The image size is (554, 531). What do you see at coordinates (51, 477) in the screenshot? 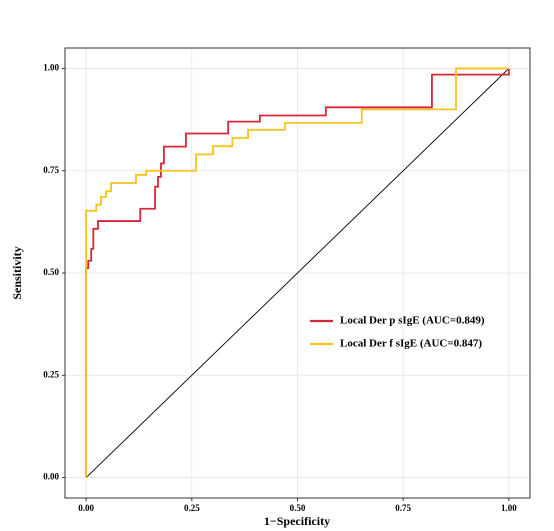
I see `y-tick-label: 0.00` at bounding box center [51, 477].